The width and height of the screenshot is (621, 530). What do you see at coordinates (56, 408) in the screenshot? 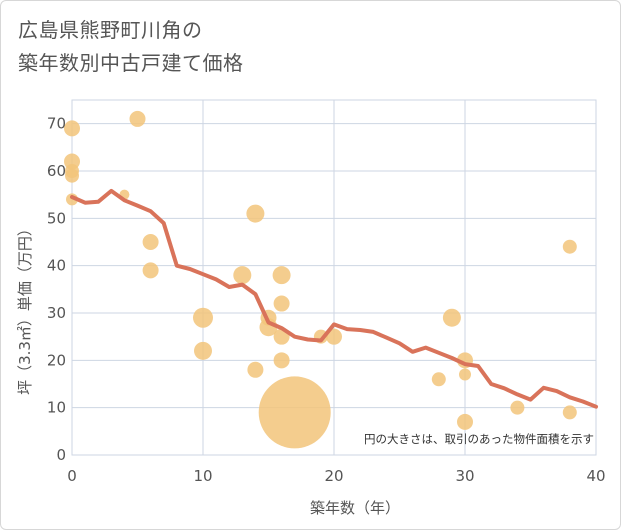
I see `y-tick-label: 10` at bounding box center [56, 408].